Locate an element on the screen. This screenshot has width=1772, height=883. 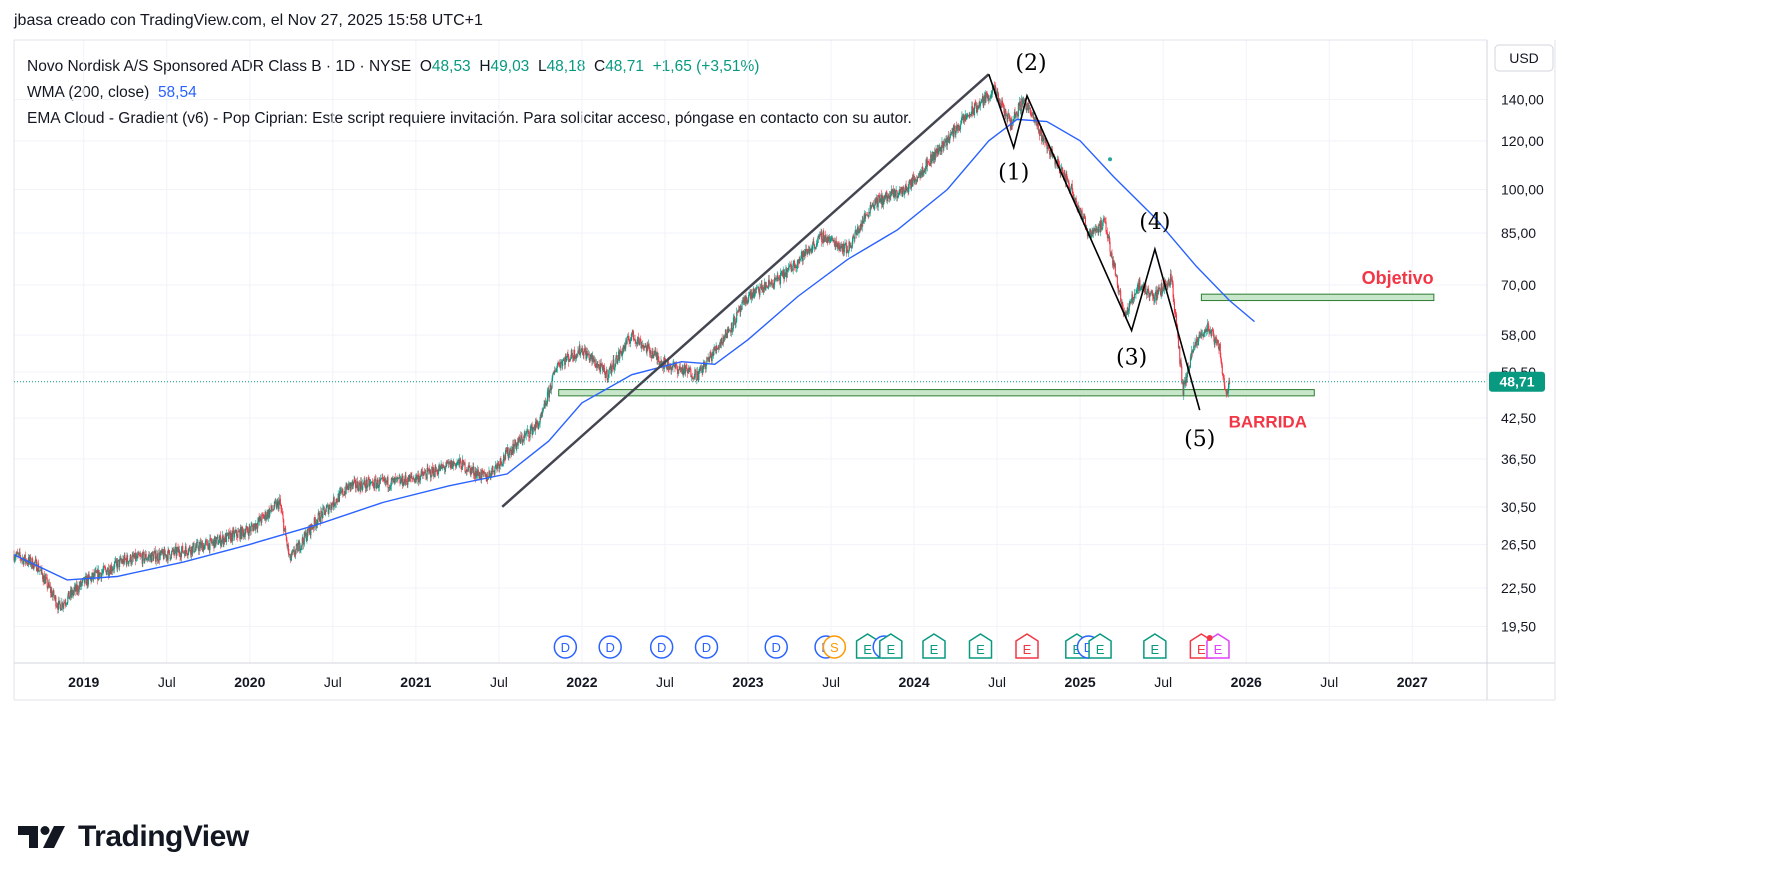
split-marker is located at coordinates (834, 647).